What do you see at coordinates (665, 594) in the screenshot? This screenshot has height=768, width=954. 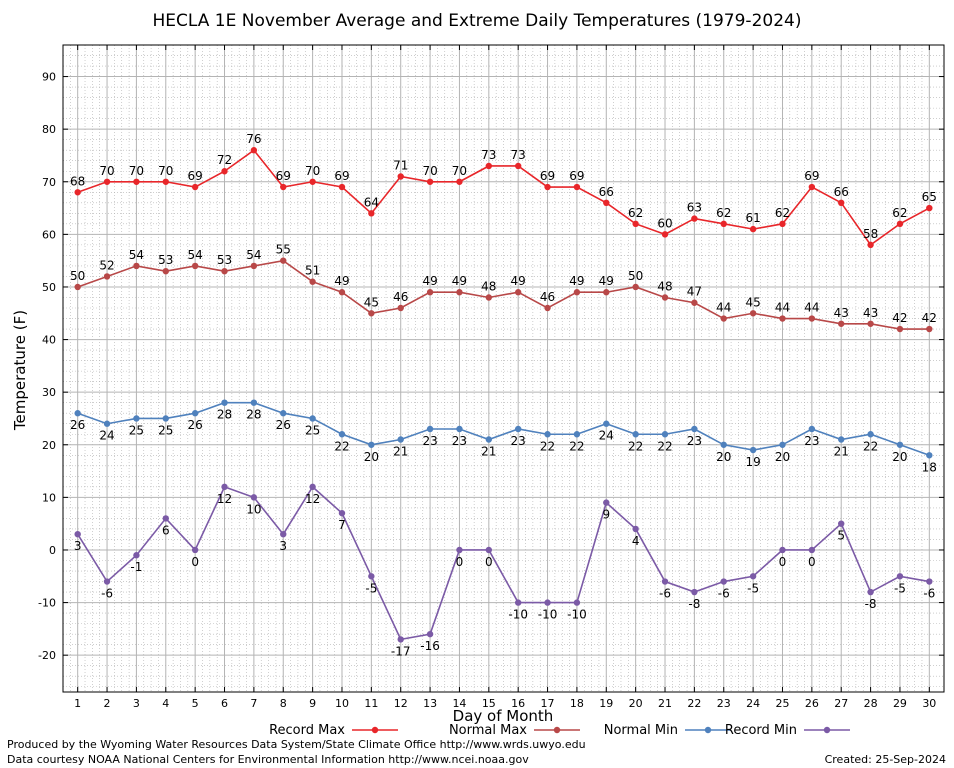 I see `record-min-data-label: -6` at bounding box center [665, 594].